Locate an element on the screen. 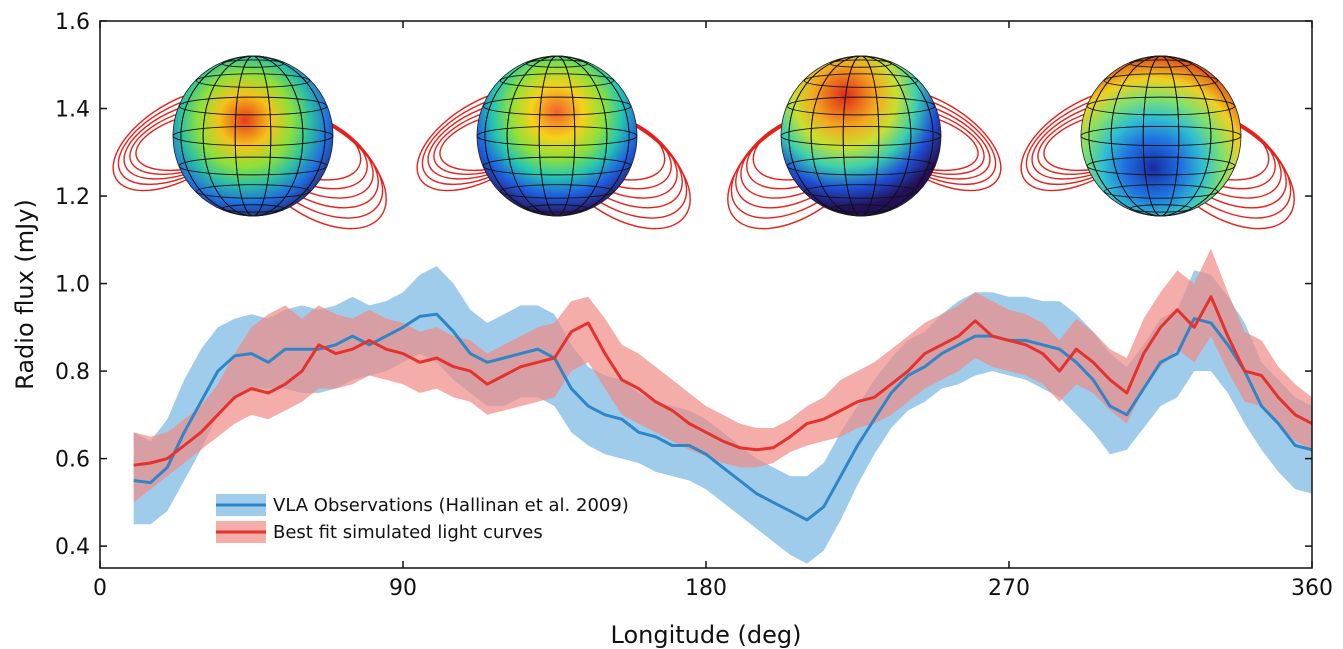 This screenshot has height=649, width=1343. legend-label-simulated: Best fit simulated light curves is located at coordinates (408, 532).